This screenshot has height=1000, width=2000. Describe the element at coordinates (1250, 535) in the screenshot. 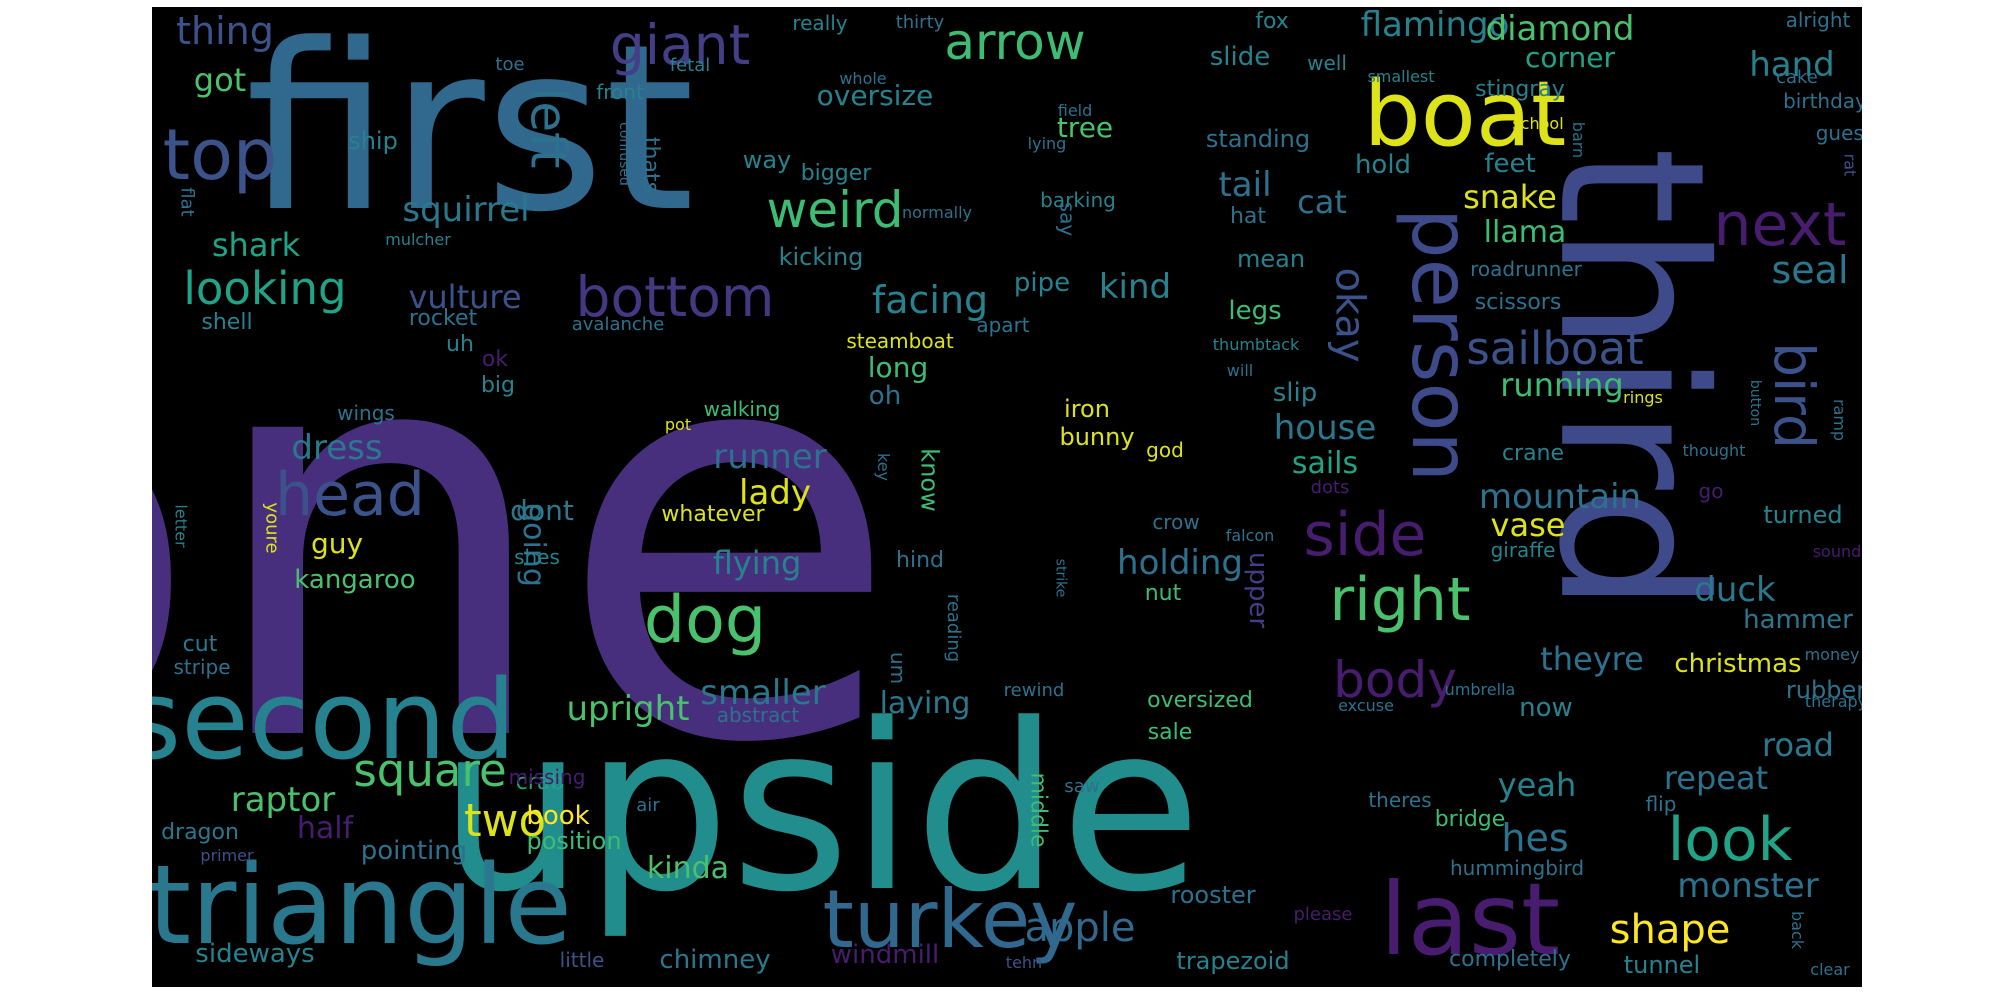

I see `word-falcon: falcon` at that location.